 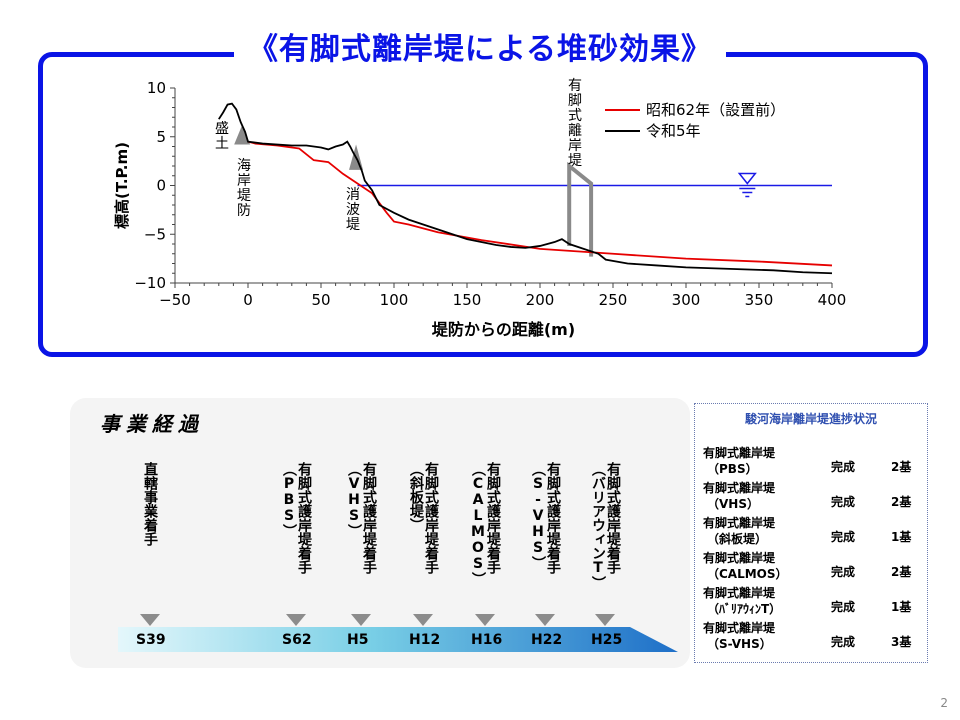 I want to click on history-event-2: 有脚式護岸堤着手 （VHS）, so click(x=361, y=518).